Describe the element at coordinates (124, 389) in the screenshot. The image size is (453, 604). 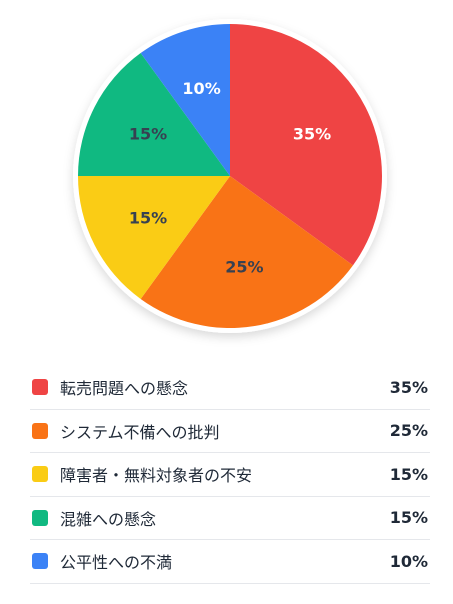
I see `legend-label: 転売問題への懸念` at that location.